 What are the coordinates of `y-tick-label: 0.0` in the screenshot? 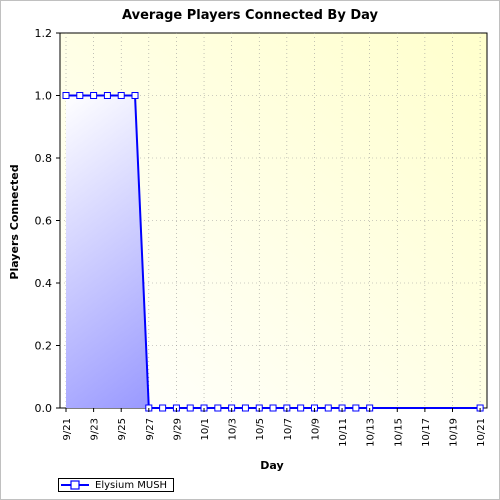 It's located at (44, 408).